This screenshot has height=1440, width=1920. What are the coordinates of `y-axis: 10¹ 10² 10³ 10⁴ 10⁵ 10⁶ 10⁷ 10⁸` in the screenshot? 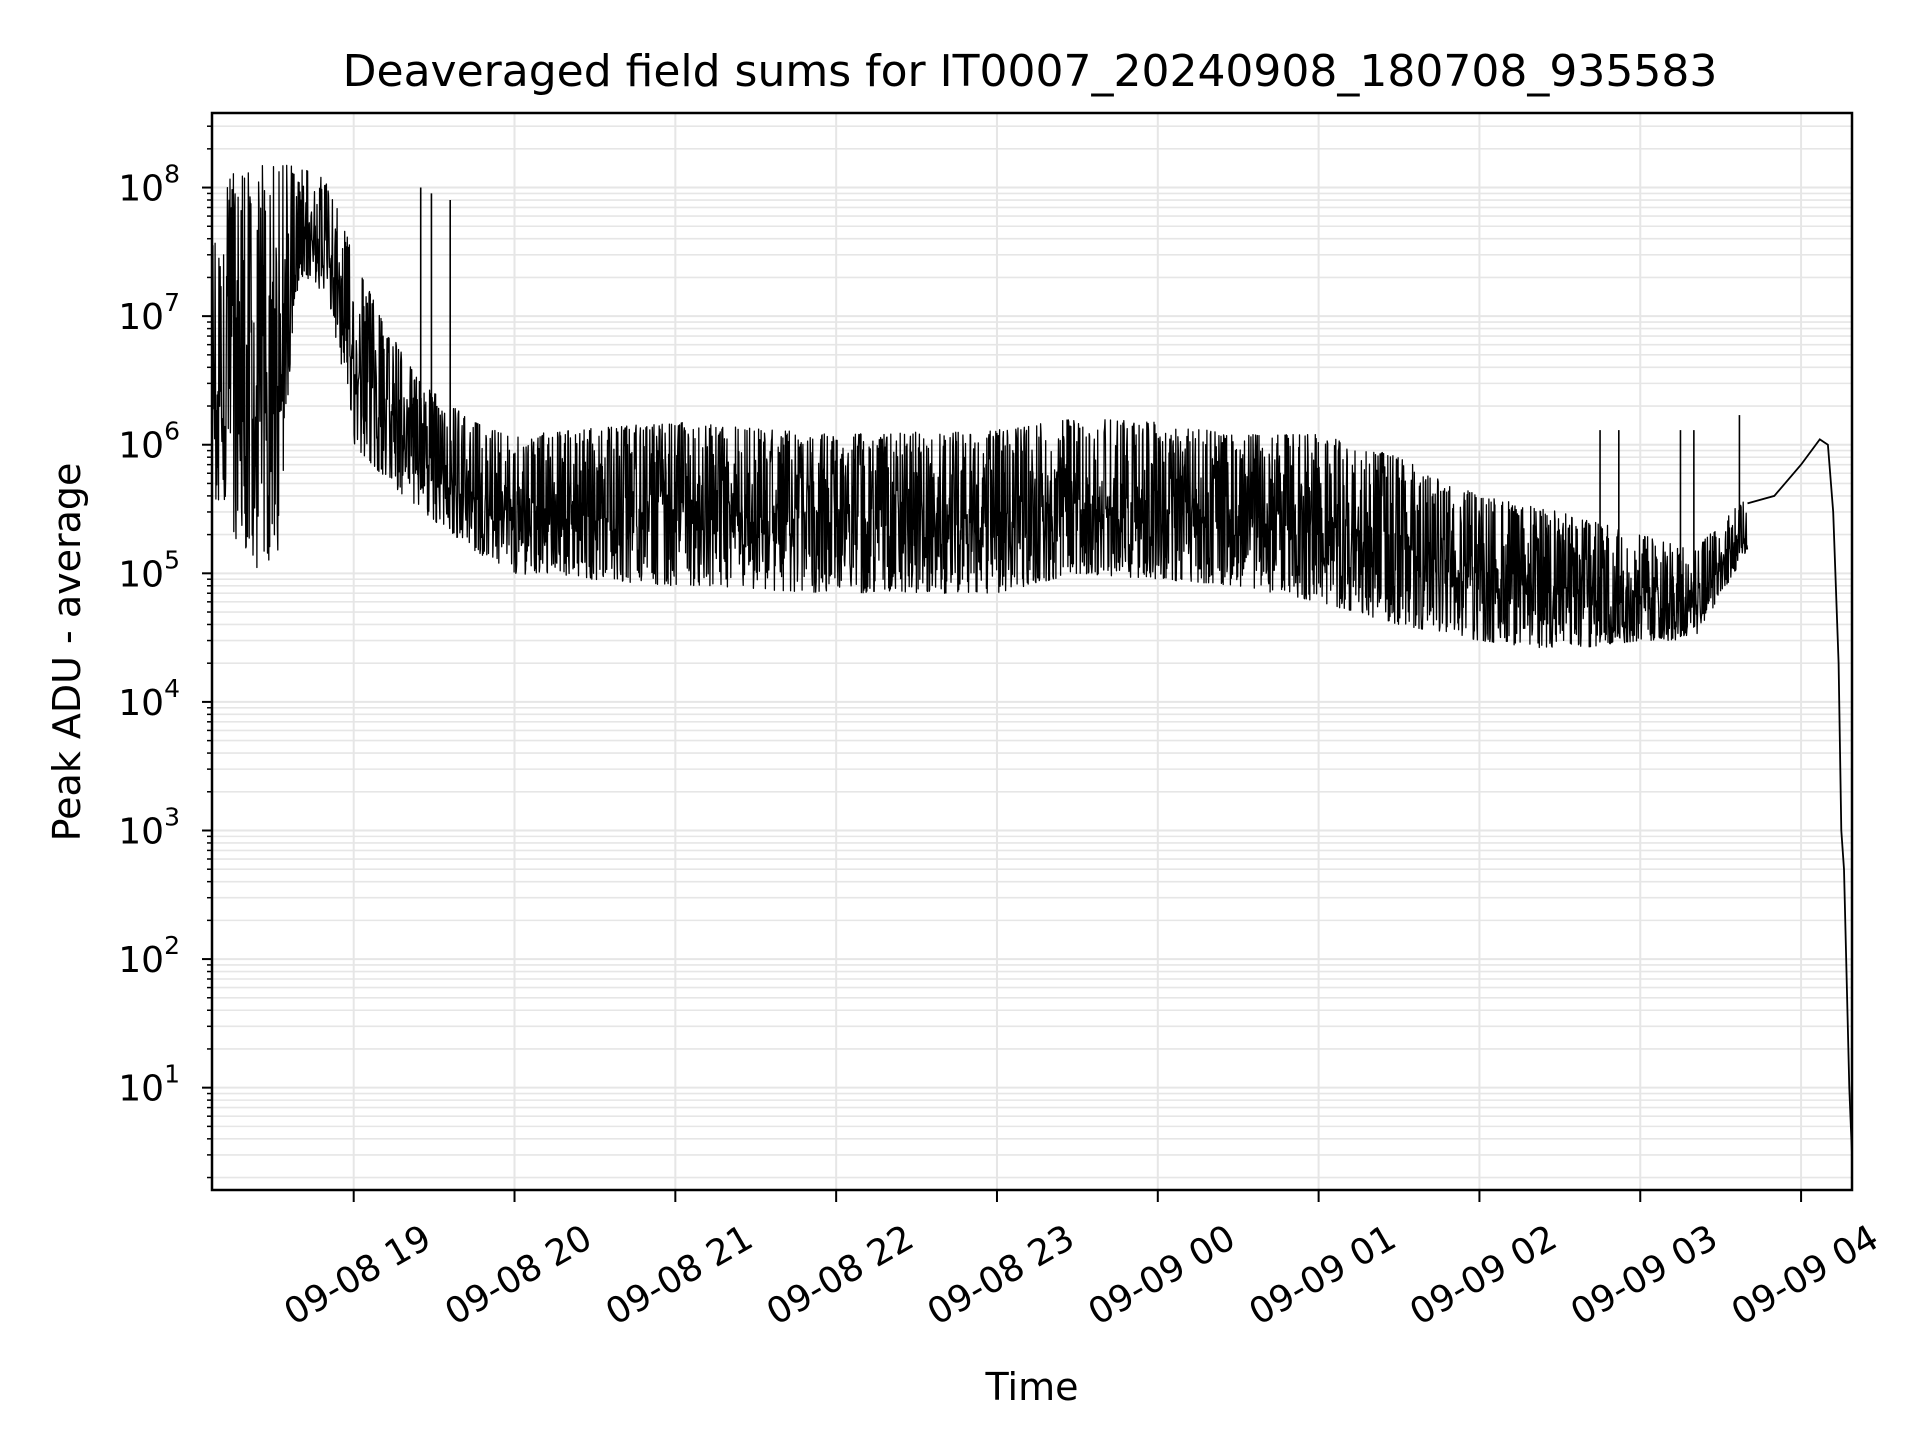 It's located at (165, 652).